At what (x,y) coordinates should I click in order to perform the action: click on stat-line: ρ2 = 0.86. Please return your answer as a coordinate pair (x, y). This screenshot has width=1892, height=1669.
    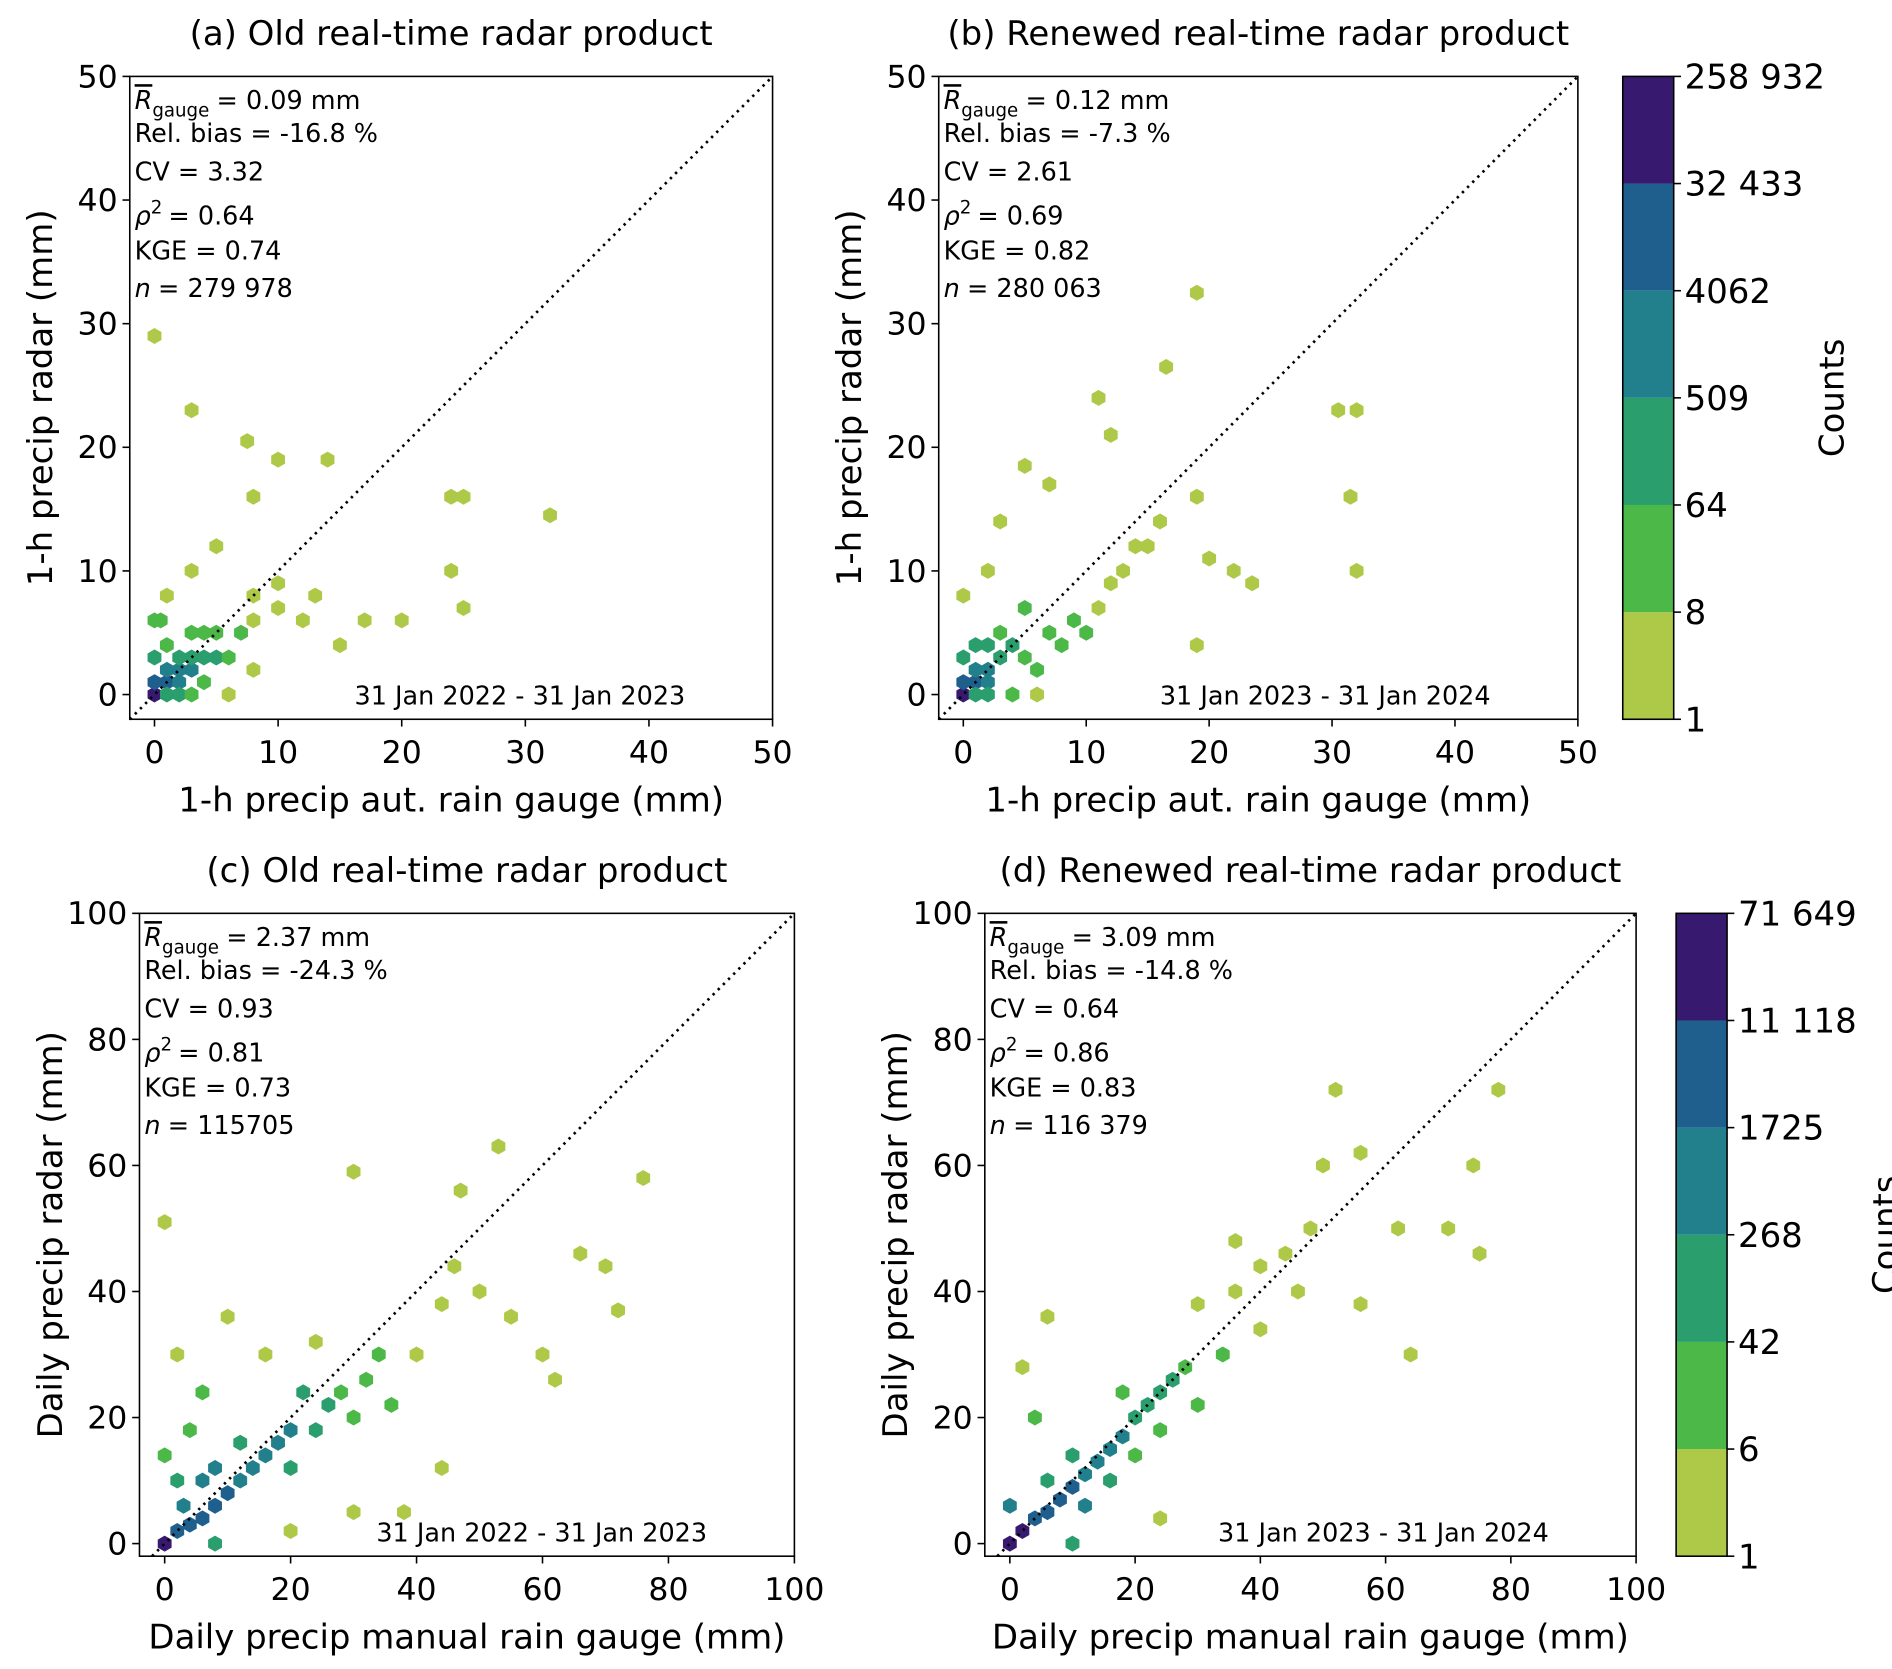
    Looking at the image, I should click on (1050, 1051).